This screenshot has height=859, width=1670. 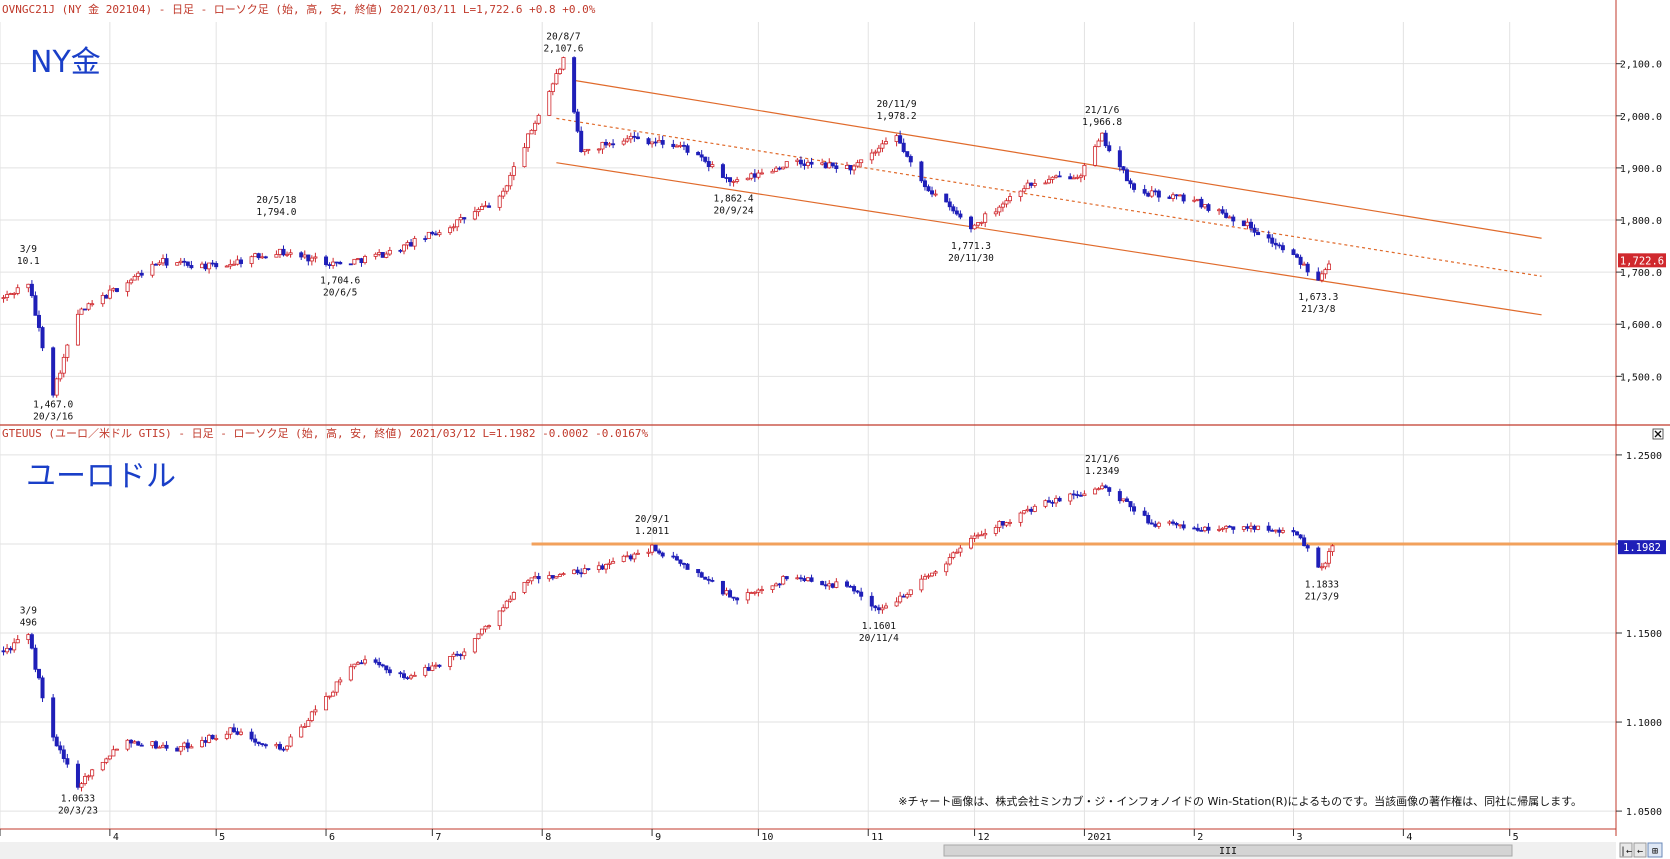 What do you see at coordinates (548, 837) in the screenshot?
I see `month-label: 8` at bounding box center [548, 837].